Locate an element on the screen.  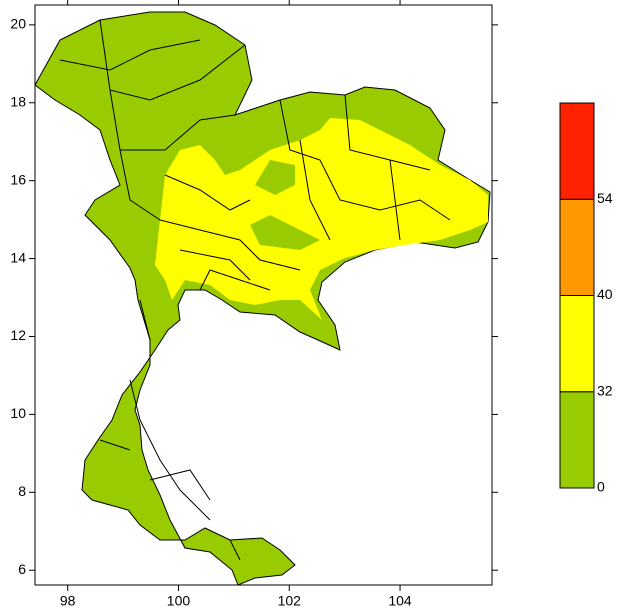
y-tick-label: 14 is located at coordinates (18, 257).